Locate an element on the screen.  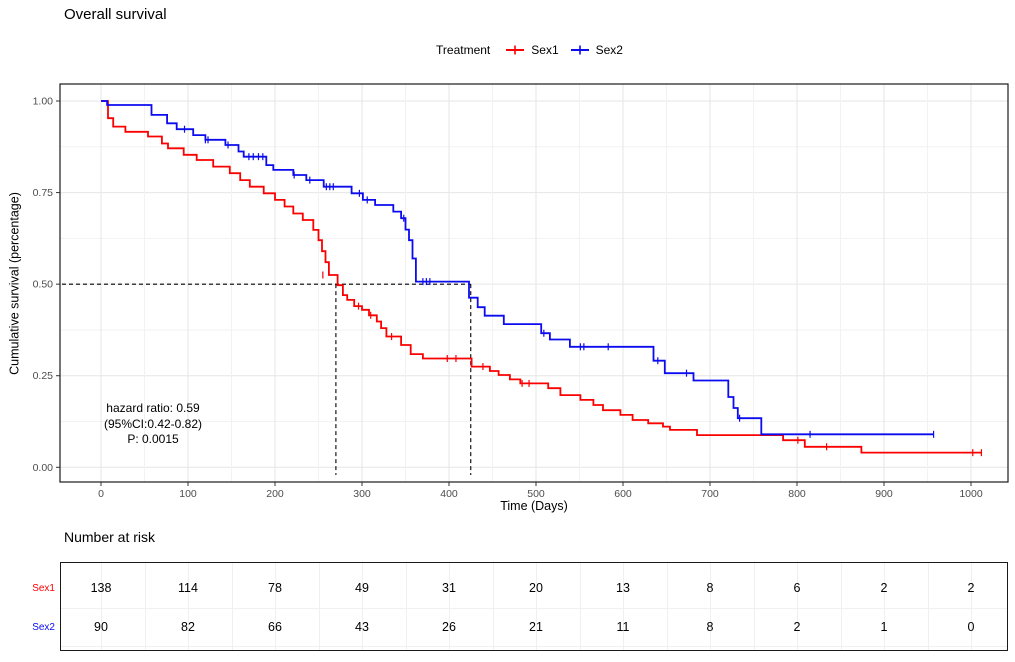
legend-item-sex2: Sex2 is located at coordinates (596, 50).